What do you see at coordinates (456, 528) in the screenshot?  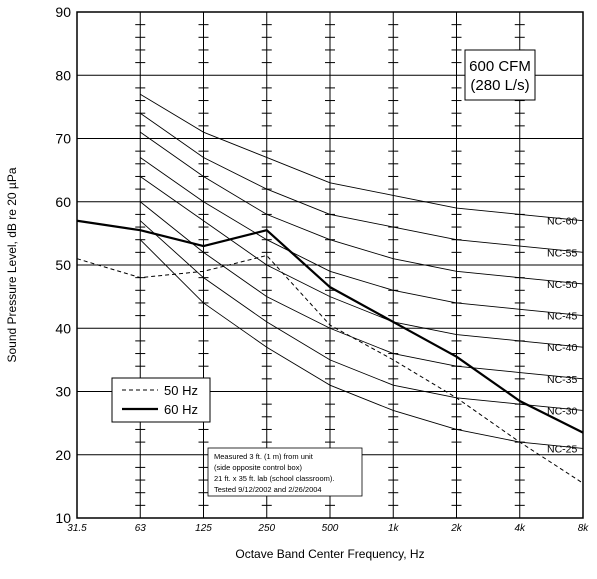 I see `x-tick-label-2k: 2k` at bounding box center [456, 528].